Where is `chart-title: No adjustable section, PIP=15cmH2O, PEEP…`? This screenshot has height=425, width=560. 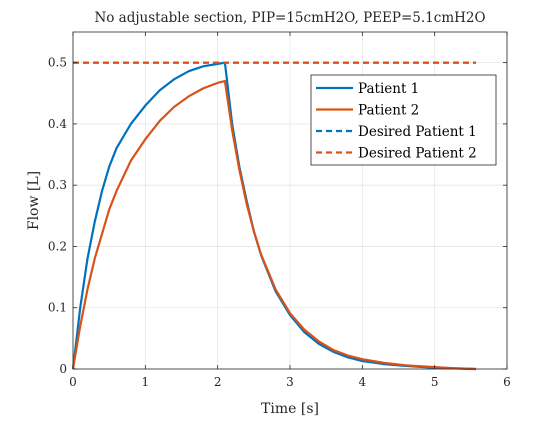
chart-title: No adjustable section, PIP=15cmH2O, PEEP… is located at coordinates (289, 18).